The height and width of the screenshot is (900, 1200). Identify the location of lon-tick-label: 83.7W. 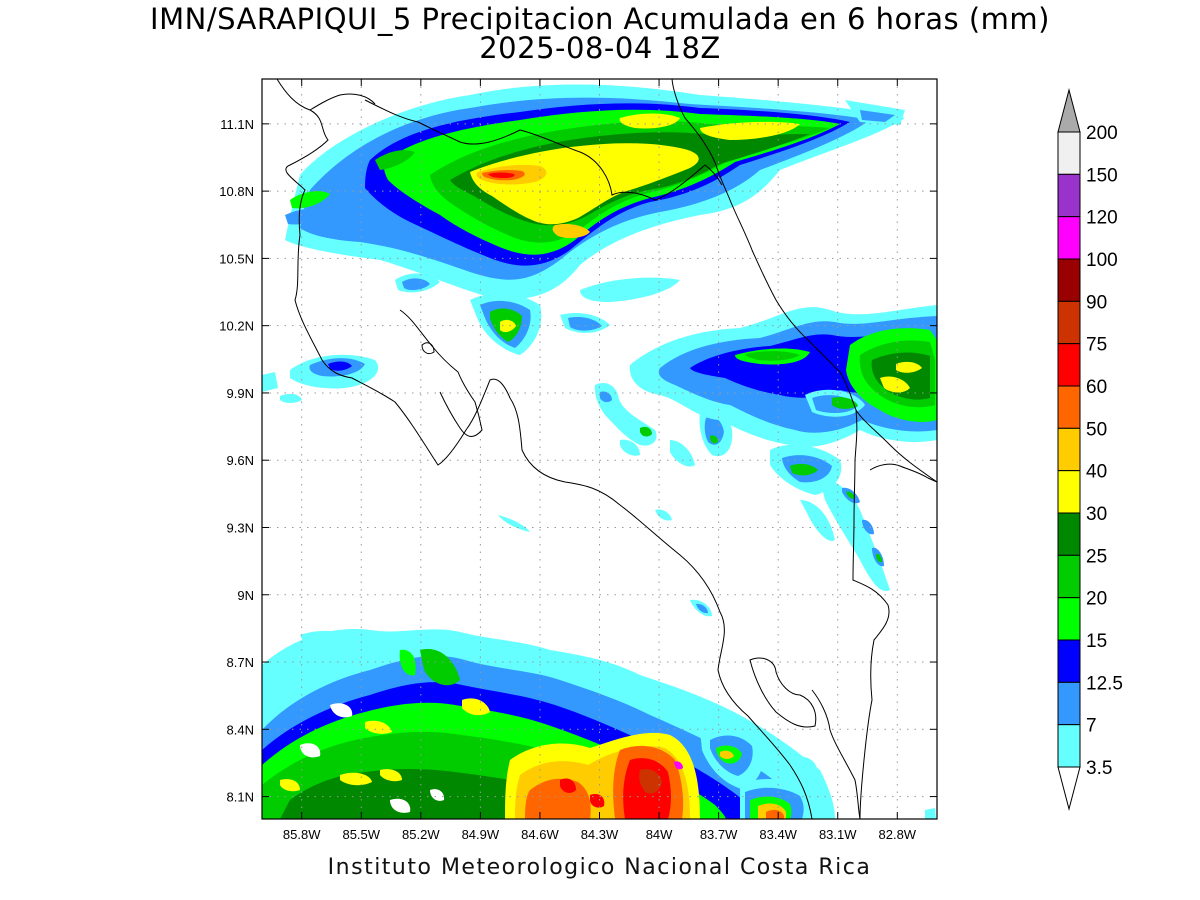
(719, 834).